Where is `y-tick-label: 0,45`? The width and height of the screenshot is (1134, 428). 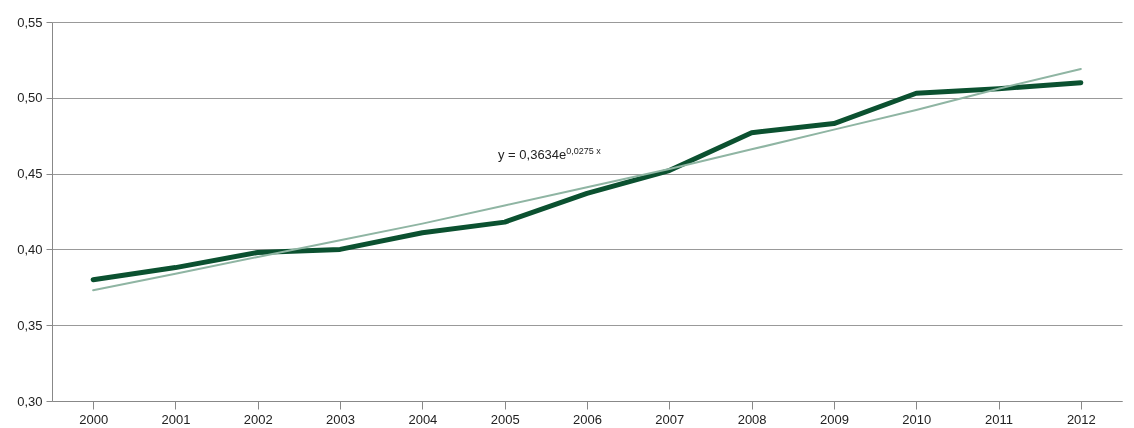 y-tick-label: 0,45 is located at coordinates (30, 174).